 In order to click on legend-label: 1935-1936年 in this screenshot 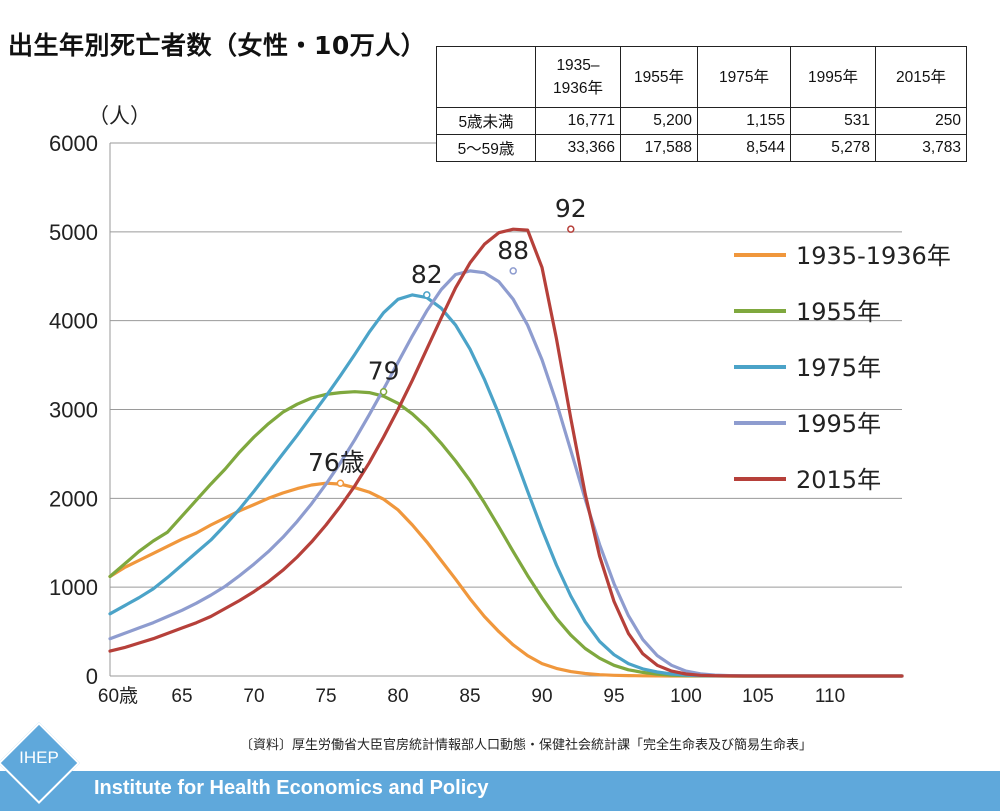, I will do `click(873, 256)`.